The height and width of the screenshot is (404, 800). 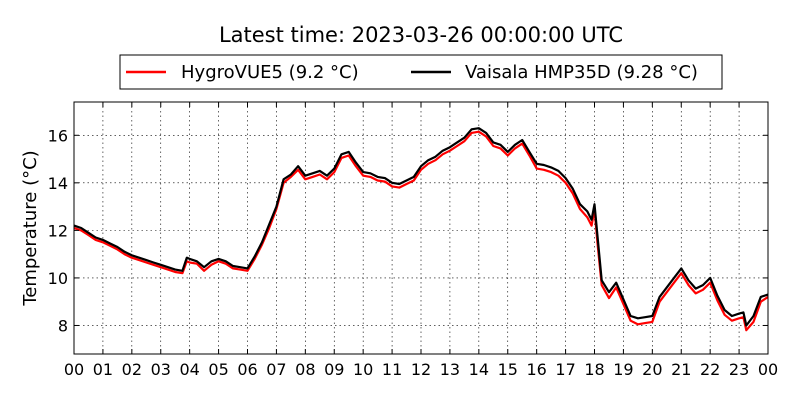 What do you see at coordinates (681, 369) in the screenshot?
I see `x-tick-label: 21` at bounding box center [681, 369].